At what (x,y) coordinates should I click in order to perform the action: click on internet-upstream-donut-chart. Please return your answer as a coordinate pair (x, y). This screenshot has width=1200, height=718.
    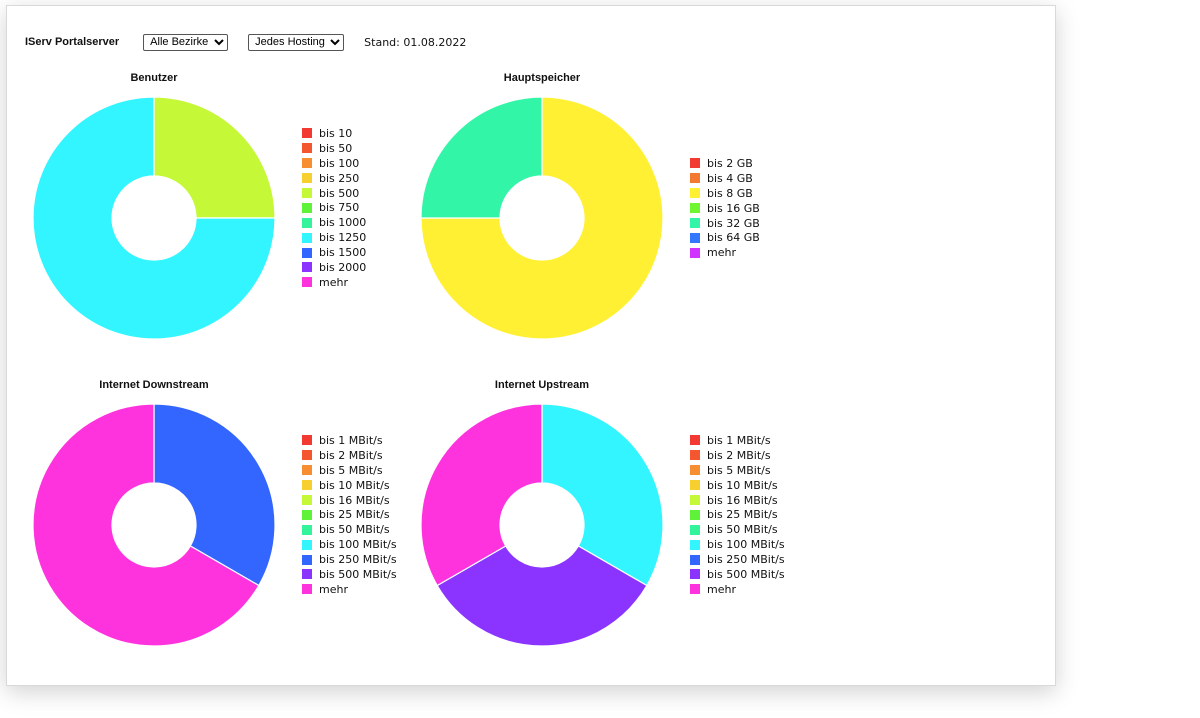
    Looking at the image, I should click on (542, 525).